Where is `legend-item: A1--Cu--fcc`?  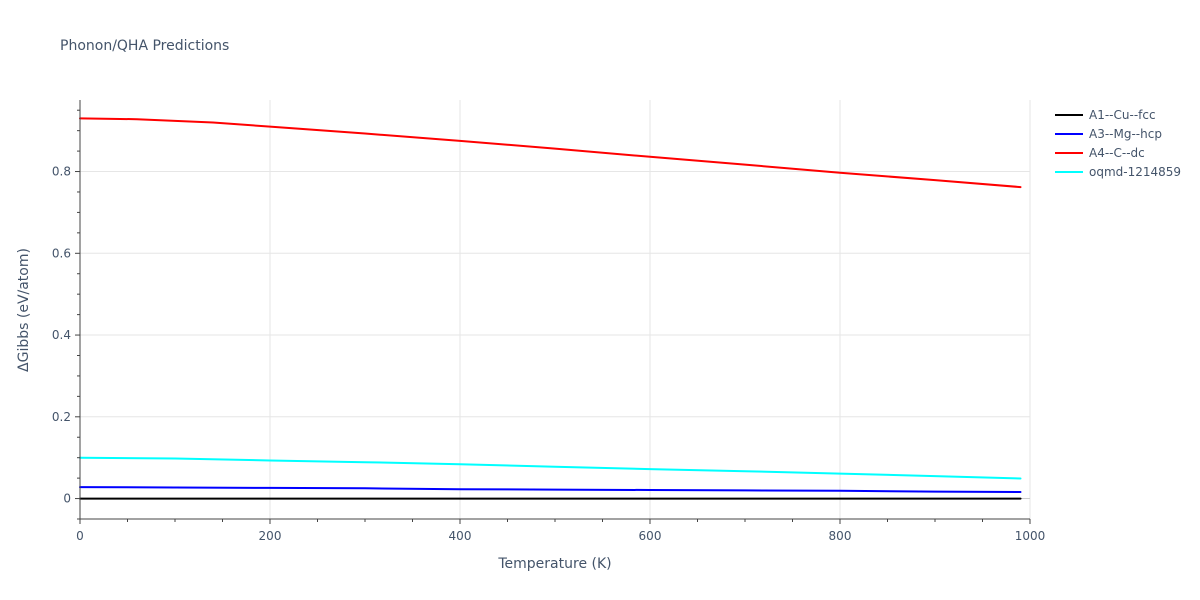 legend-item: A1--Cu--fcc is located at coordinates (1105, 115).